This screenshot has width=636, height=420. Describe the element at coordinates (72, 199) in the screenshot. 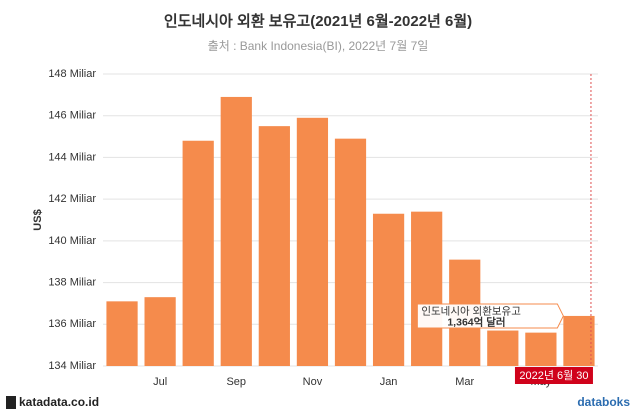

I see `y-tick-label: 142 Miliar` at that location.